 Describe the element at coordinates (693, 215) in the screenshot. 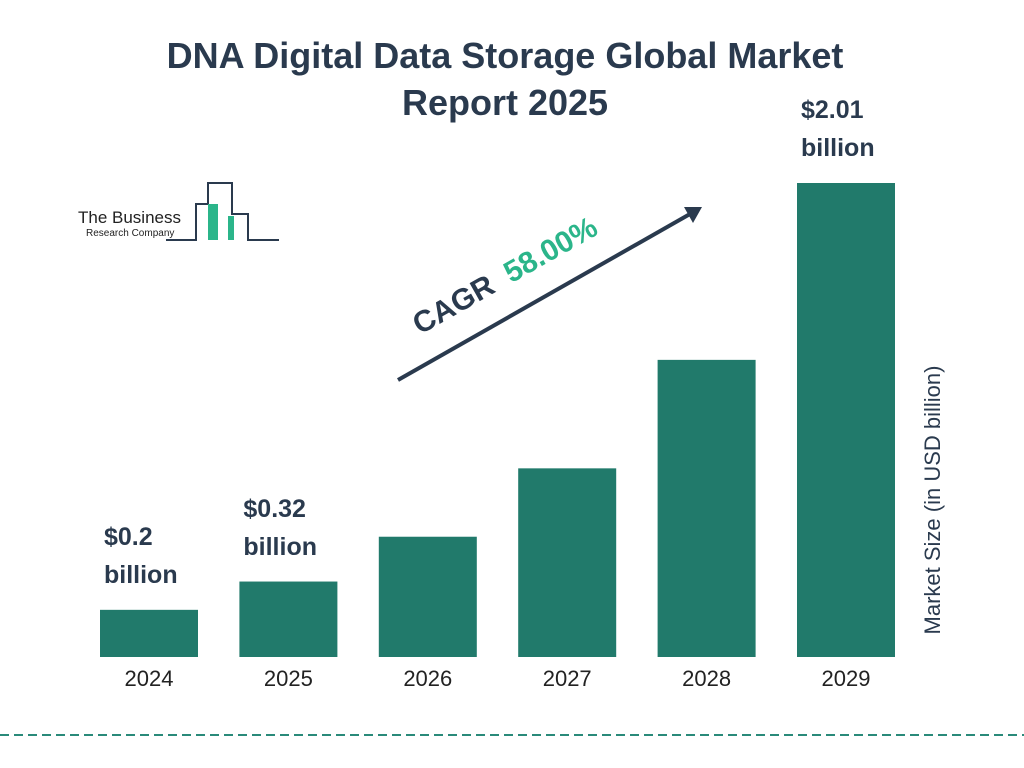

I see `cagr-arrowhead` at that location.